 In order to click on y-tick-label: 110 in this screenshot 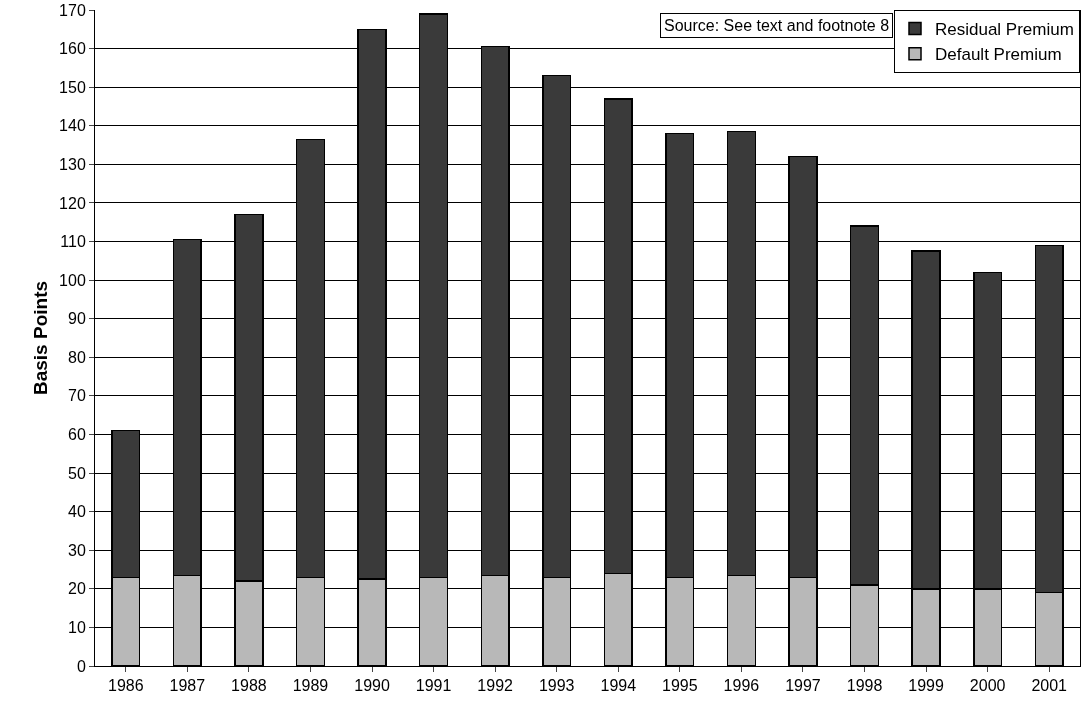, I will do `click(73, 242)`.